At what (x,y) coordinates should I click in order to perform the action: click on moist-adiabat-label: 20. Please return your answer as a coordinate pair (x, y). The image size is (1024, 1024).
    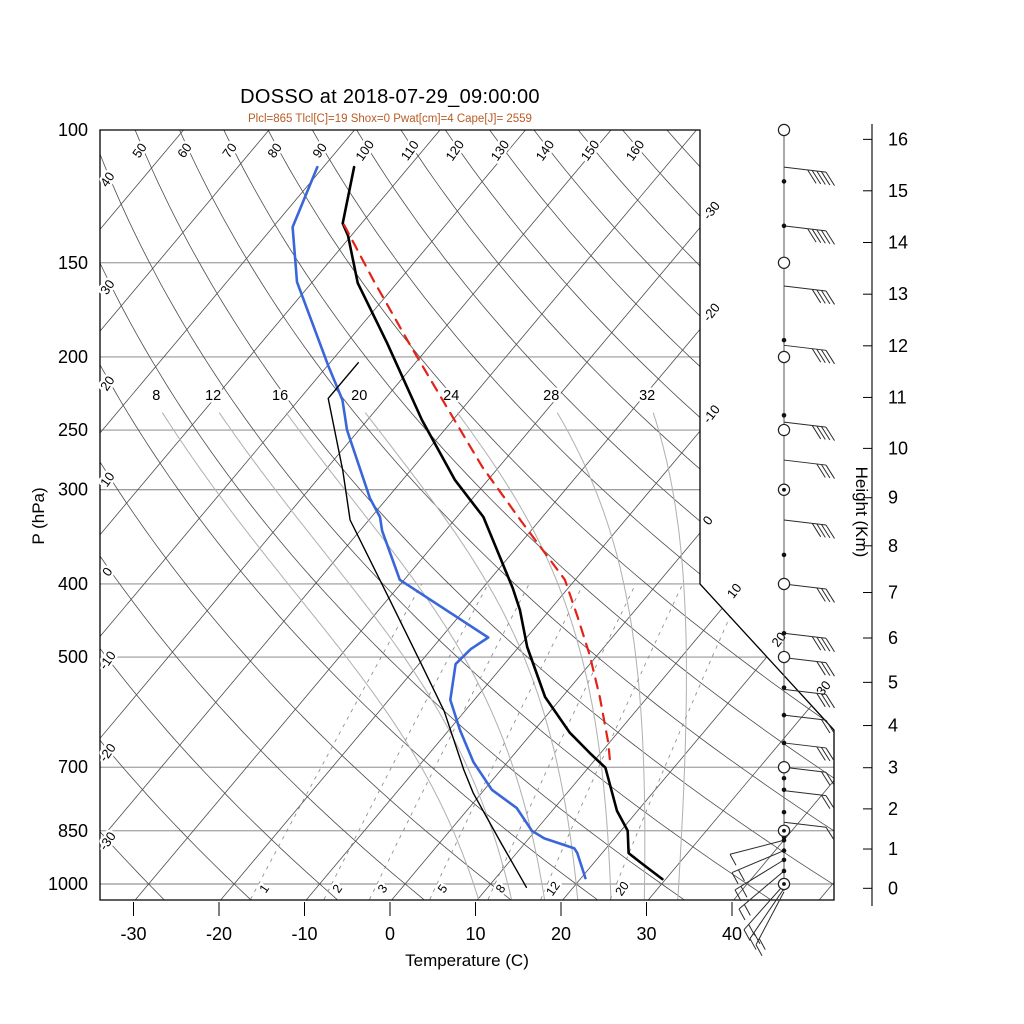
    Looking at the image, I should click on (359, 396).